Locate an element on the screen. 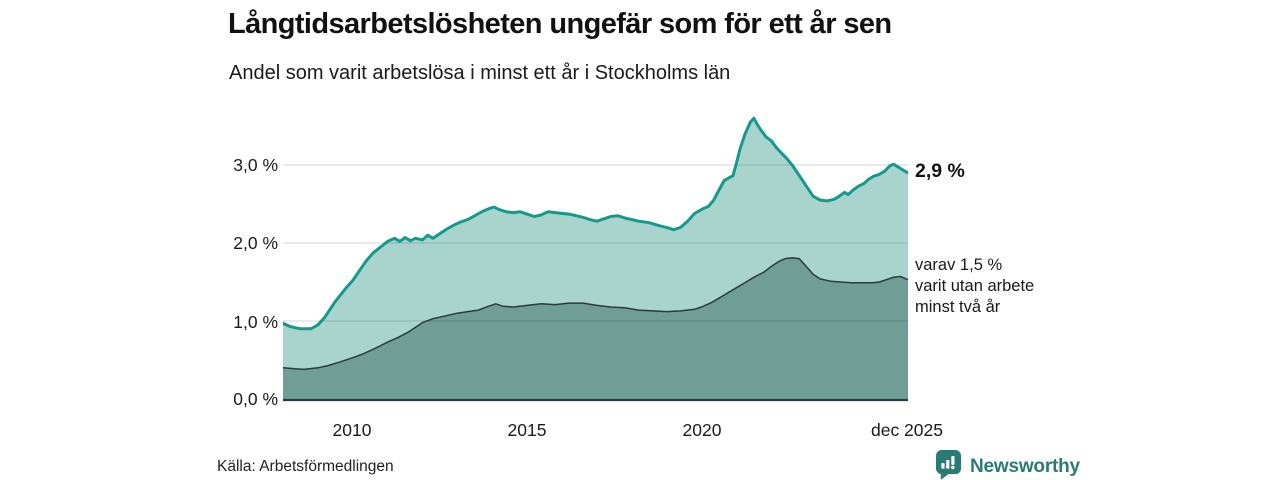  two-year-label-line-3: minst två år is located at coordinates (958, 307).